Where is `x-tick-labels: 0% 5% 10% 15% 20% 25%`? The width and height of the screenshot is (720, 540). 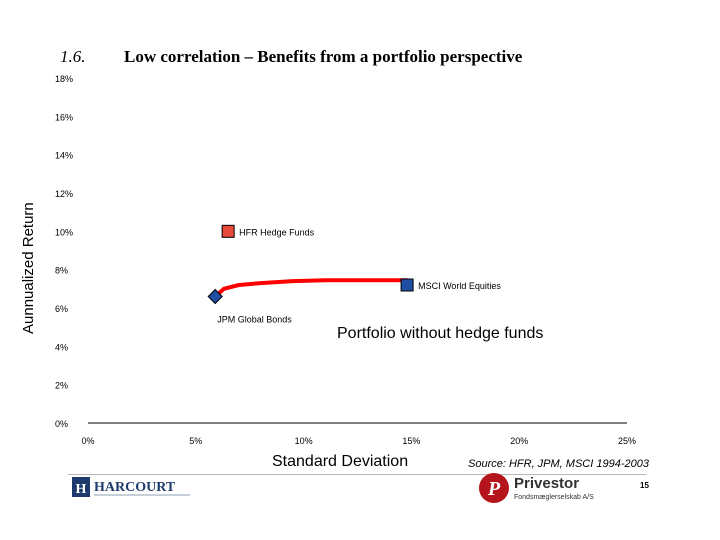
x-tick-labels: 0% 5% 10% 15% 20% 25% is located at coordinates (358, 441).